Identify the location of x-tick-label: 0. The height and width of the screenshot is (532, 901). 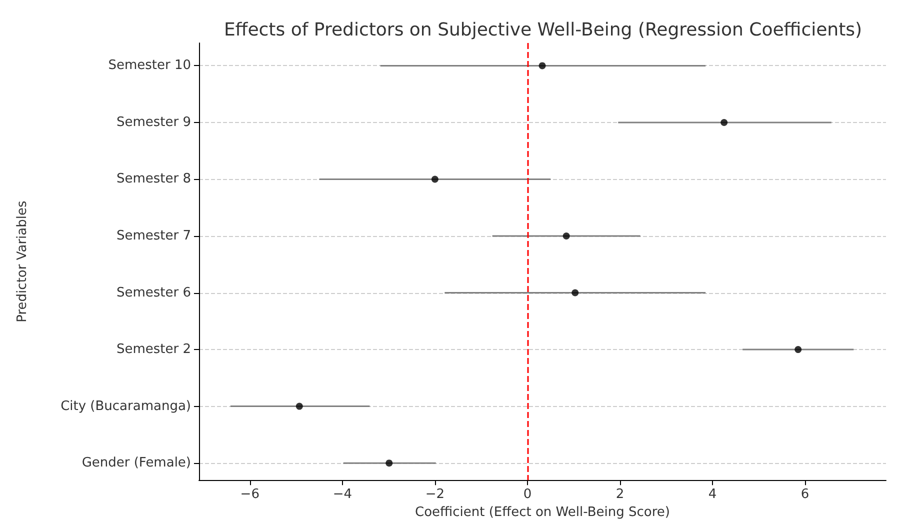
(527, 494).